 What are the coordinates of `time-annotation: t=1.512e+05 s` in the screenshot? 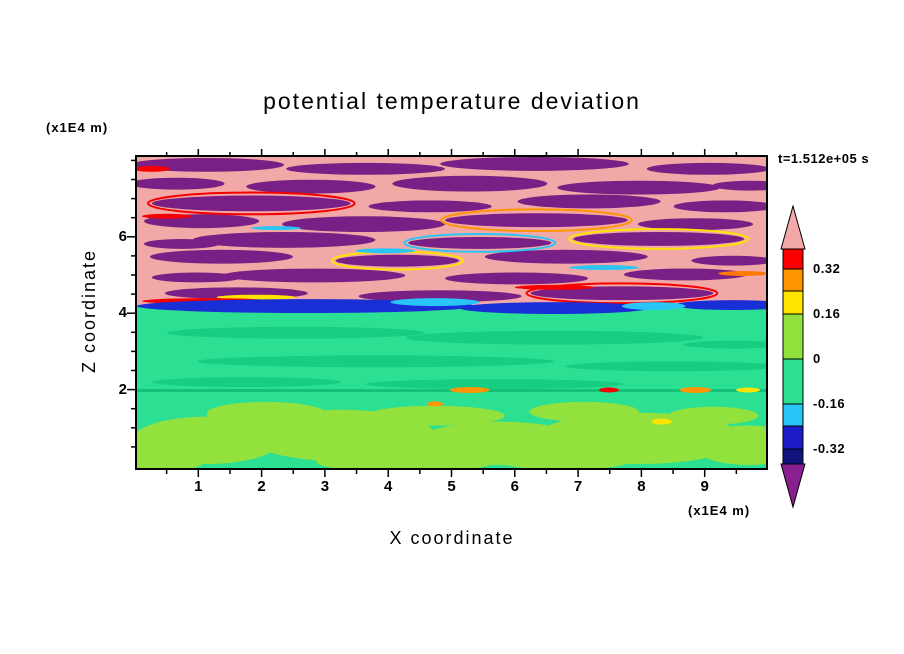 It's located at (824, 158).